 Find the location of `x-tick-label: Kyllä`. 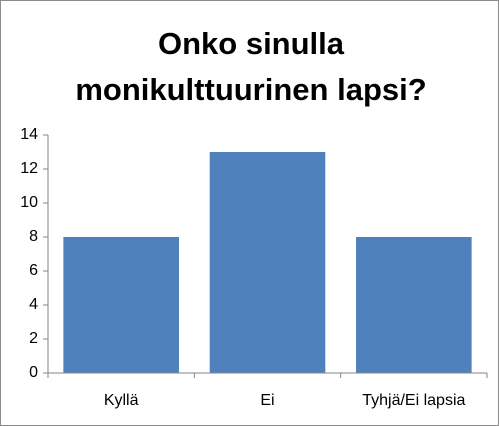

x-tick-label: Kyllä is located at coordinates (121, 400).